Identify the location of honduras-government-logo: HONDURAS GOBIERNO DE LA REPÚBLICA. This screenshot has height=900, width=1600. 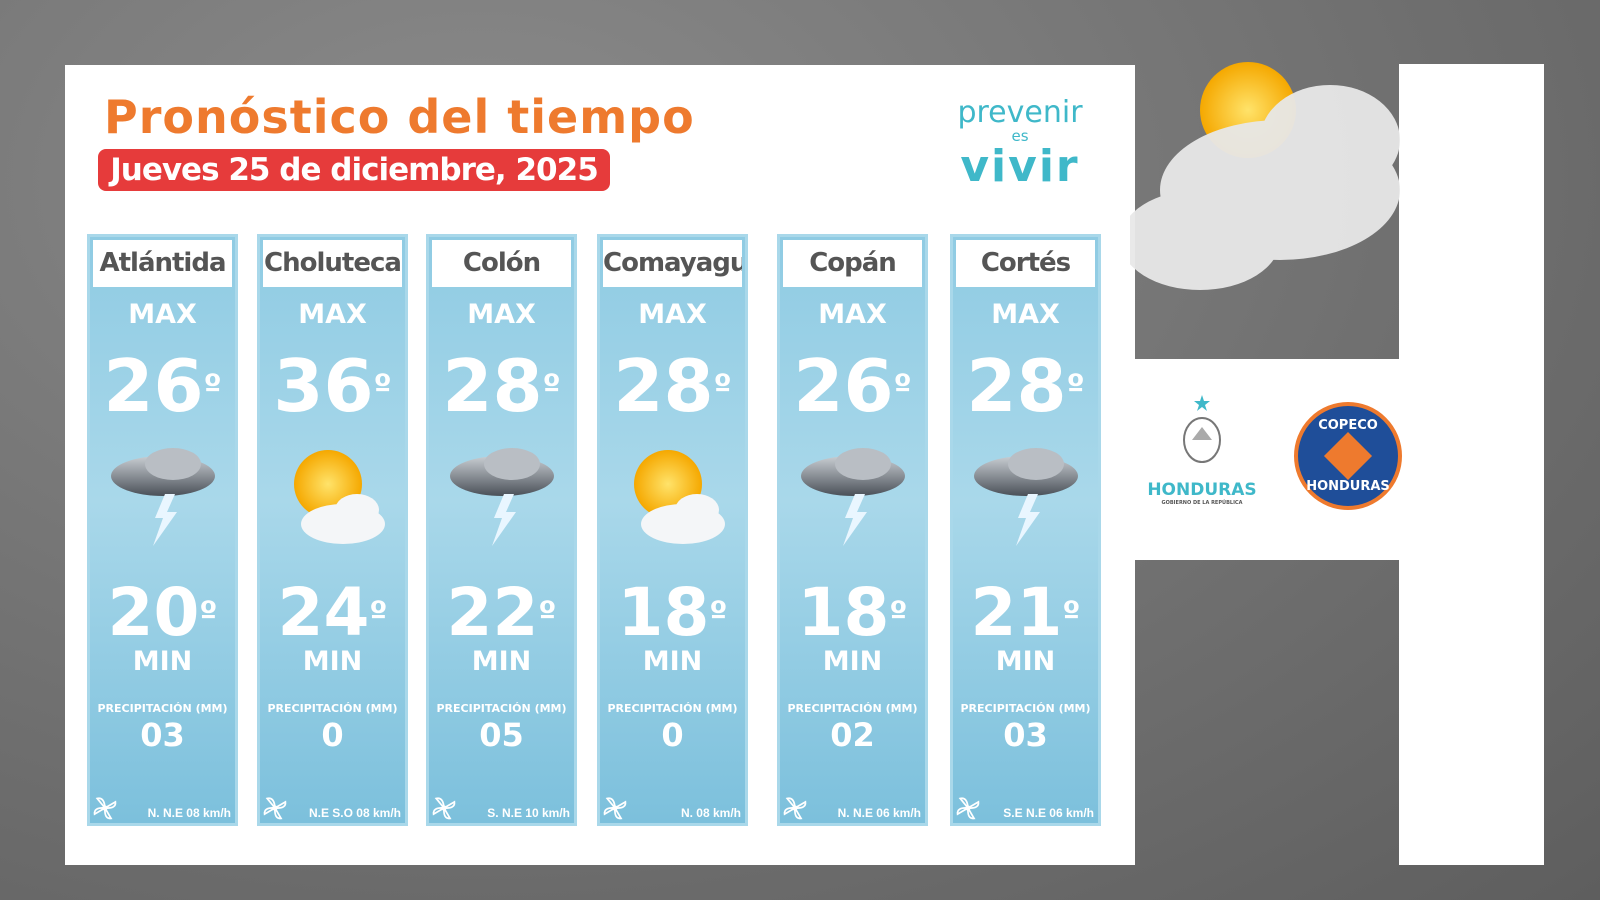
(1202, 450).